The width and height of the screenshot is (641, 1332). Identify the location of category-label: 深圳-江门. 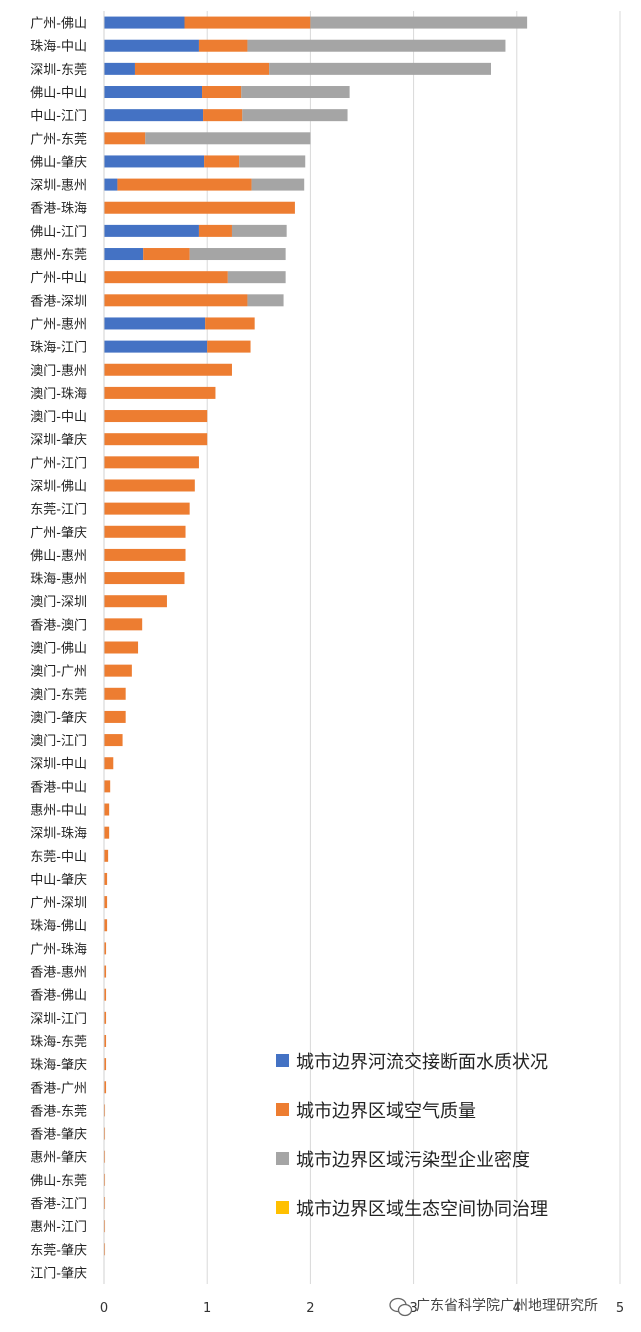
(58, 1019).